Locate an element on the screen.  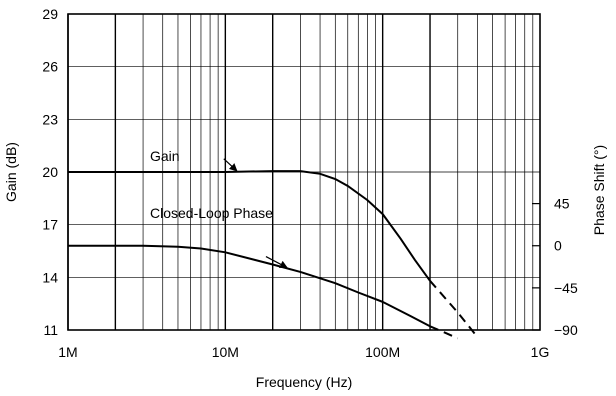
y-tick-label: 26 is located at coordinates (50, 67).